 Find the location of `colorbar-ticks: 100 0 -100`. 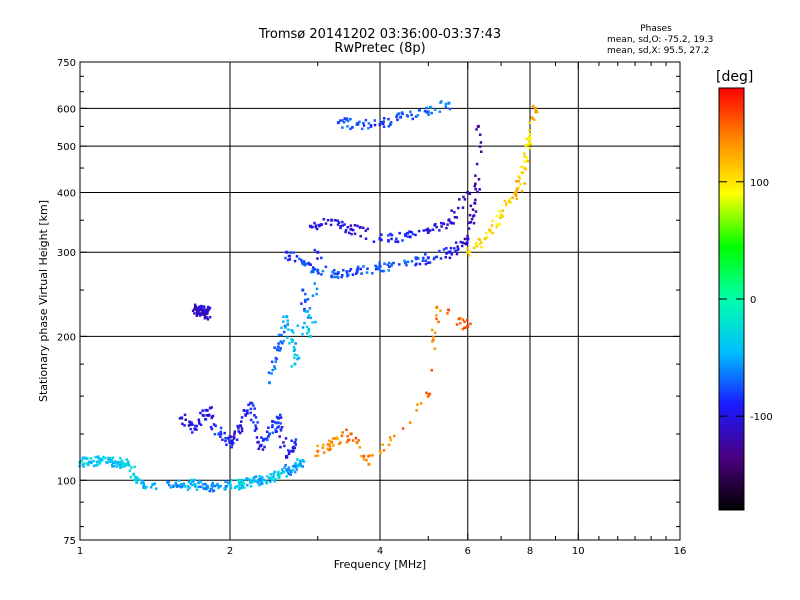

colorbar-ticks: 100 0 -100 is located at coordinates (746, 300).